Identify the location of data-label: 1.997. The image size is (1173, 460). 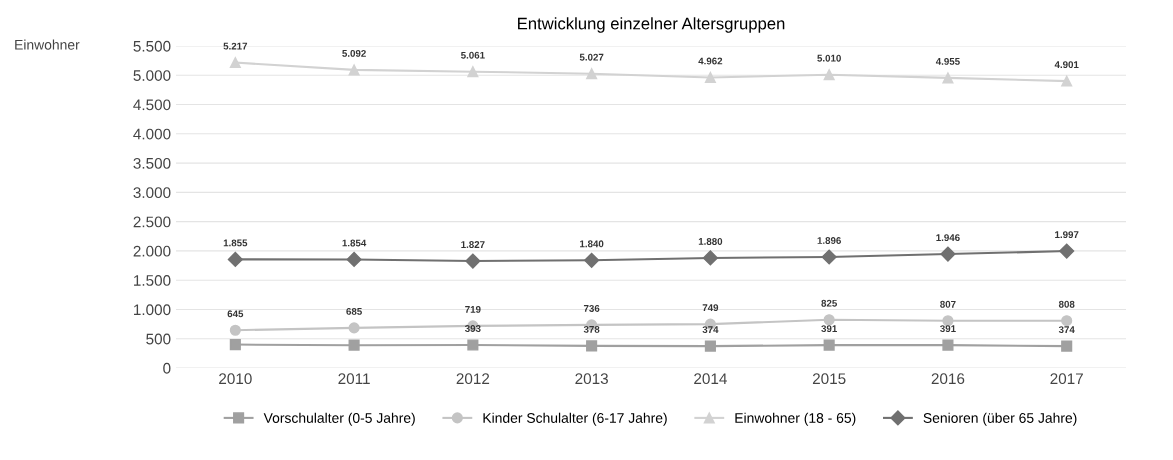
(1067, 235).